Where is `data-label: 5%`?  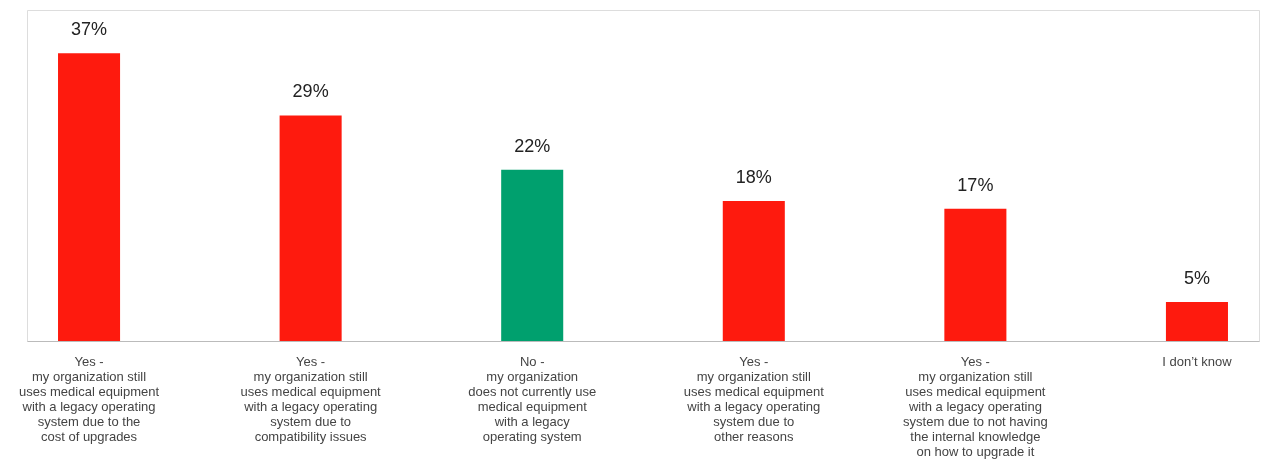
data-label: 5% is located at coordinates (1196, 278).